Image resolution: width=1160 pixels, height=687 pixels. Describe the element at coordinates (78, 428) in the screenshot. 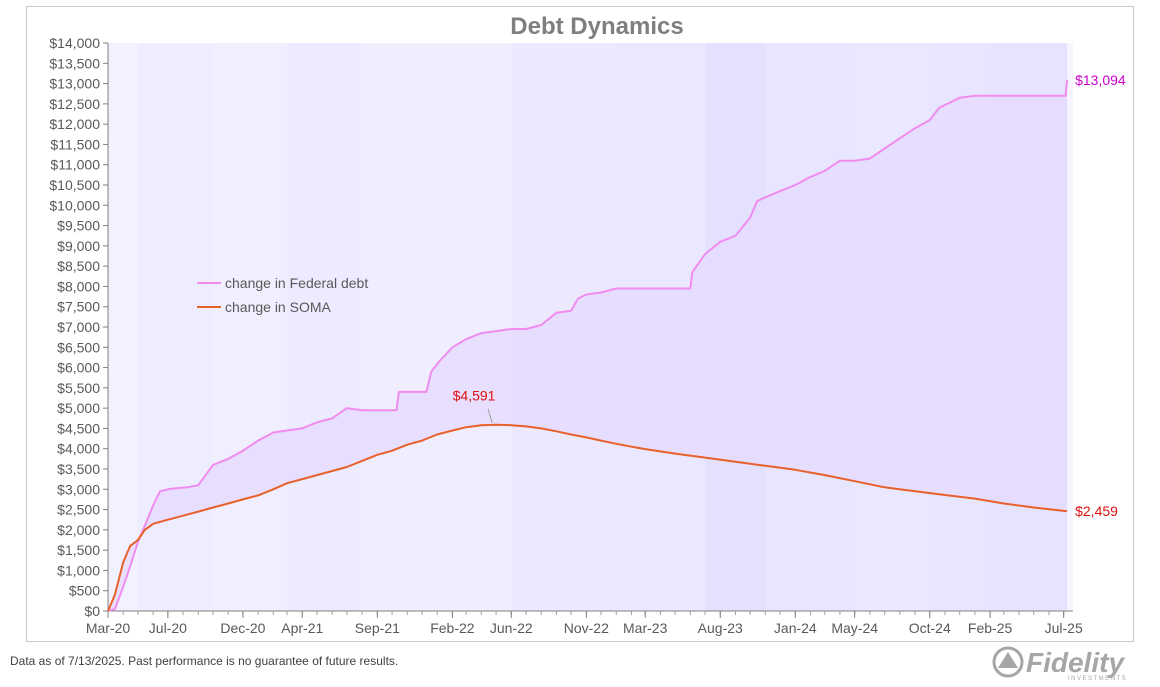

I see `y-tick-label: $4,500` at that location.